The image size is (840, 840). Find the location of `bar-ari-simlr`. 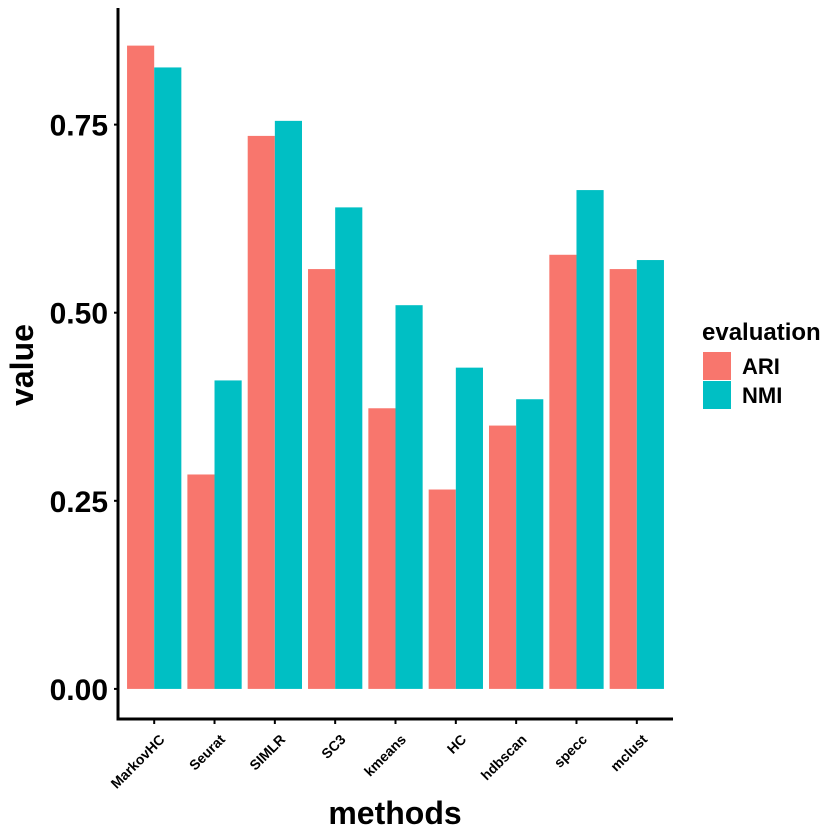

bar-ari-simlr is located at coordinates (261, 412).